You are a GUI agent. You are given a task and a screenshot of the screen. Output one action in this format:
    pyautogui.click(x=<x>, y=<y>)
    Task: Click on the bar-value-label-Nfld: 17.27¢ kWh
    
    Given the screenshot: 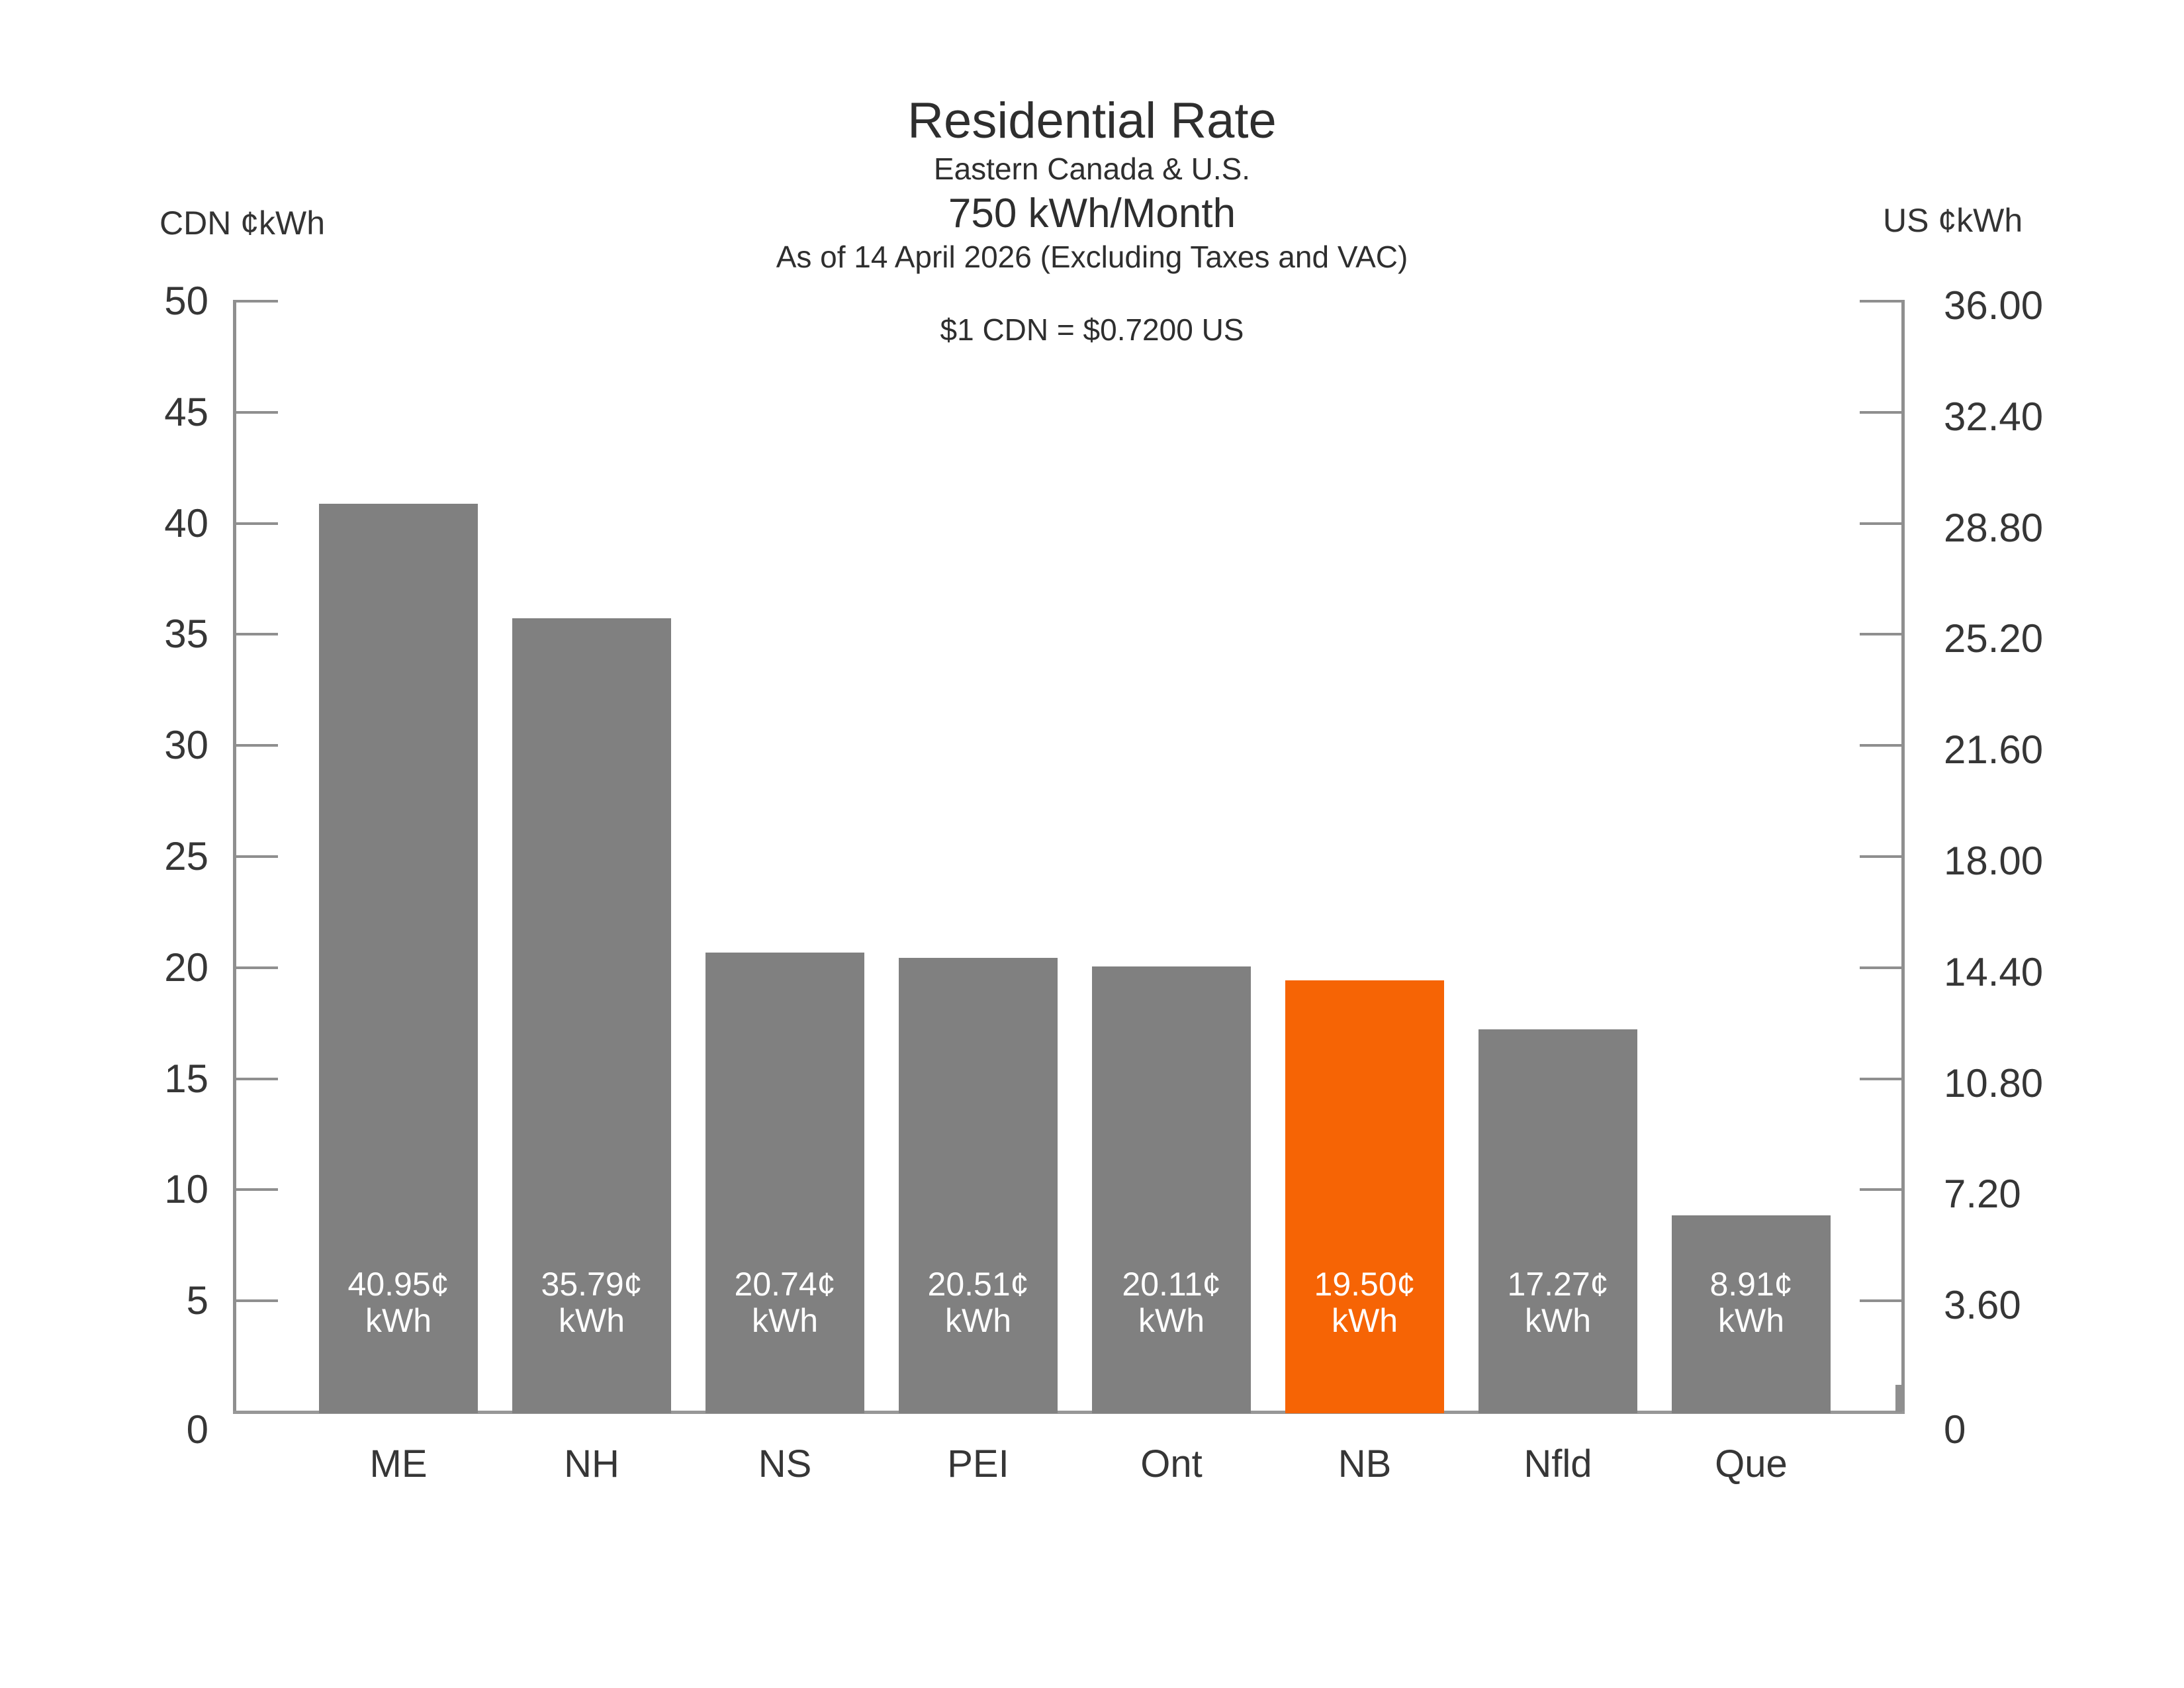 What is the action you would take?
    pyautogui.click(x=1558, y=1302)
    